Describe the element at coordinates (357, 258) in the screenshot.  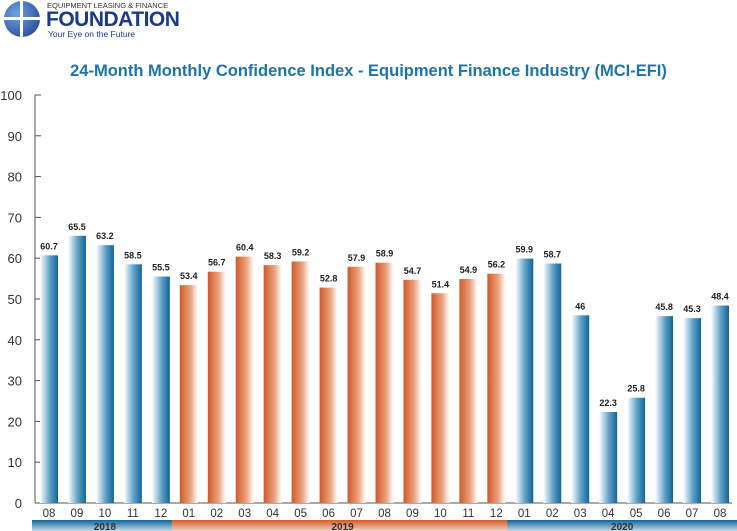
I see `data-label: 57.9` at that location.